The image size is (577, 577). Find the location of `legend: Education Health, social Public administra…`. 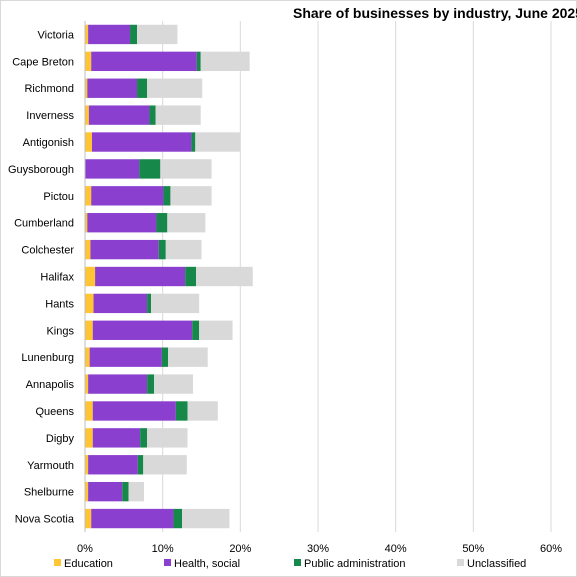

legend: Education Health, social Public administra… is located at coordinates (290, 564).